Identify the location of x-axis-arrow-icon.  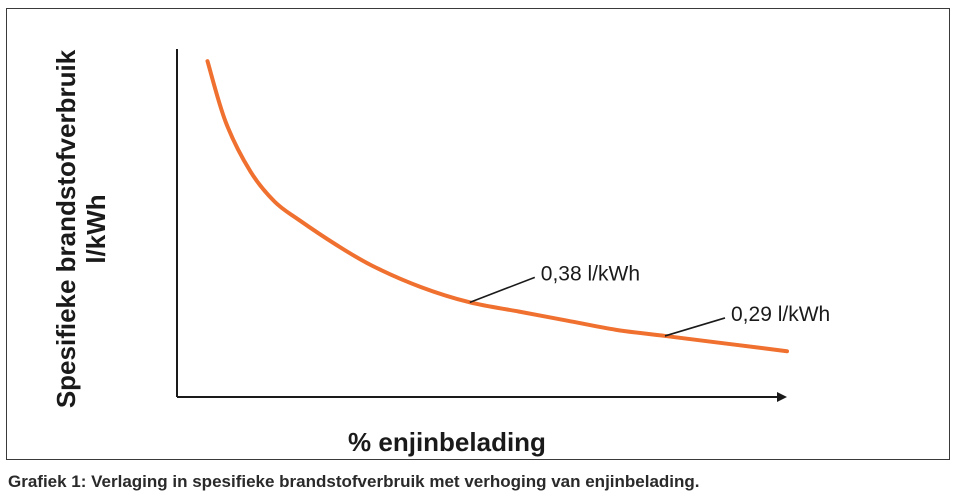
(782, 397).